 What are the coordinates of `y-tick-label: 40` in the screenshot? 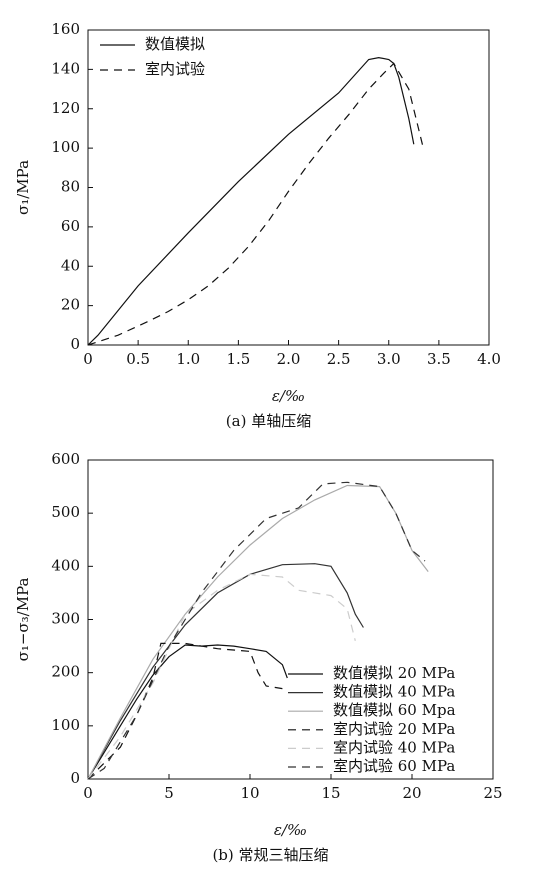 It's located at (70, 265).